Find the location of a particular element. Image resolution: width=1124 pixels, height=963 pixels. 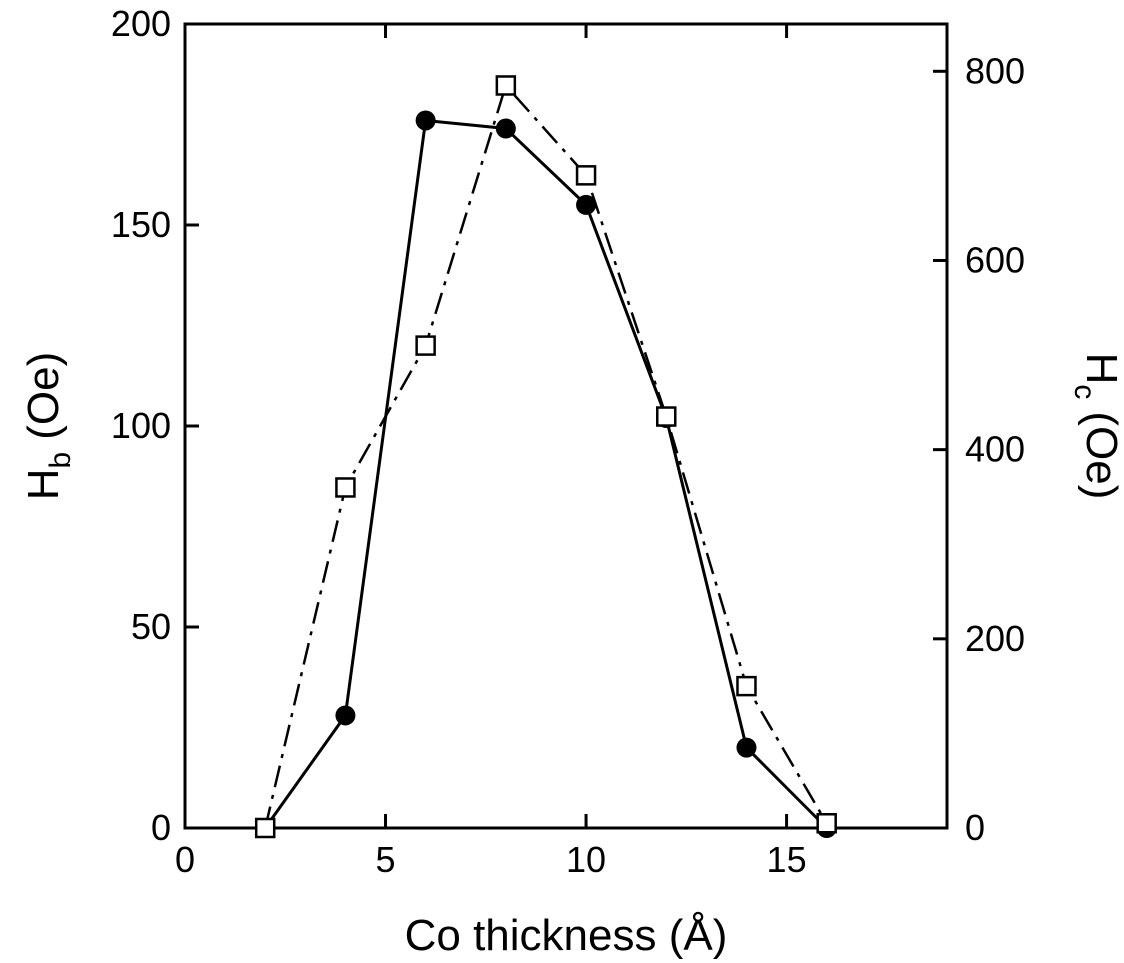

right-y-tick-label: 600 is located at coordinates (995, 259).